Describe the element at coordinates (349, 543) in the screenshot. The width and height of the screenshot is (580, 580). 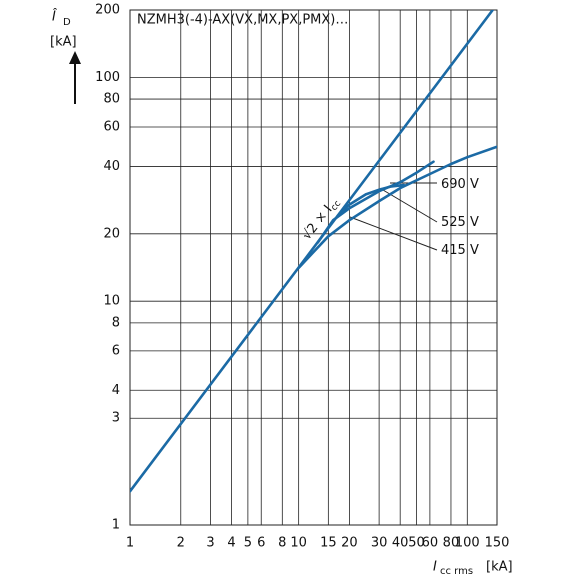
I see `x-tick-label: 20` at that location.